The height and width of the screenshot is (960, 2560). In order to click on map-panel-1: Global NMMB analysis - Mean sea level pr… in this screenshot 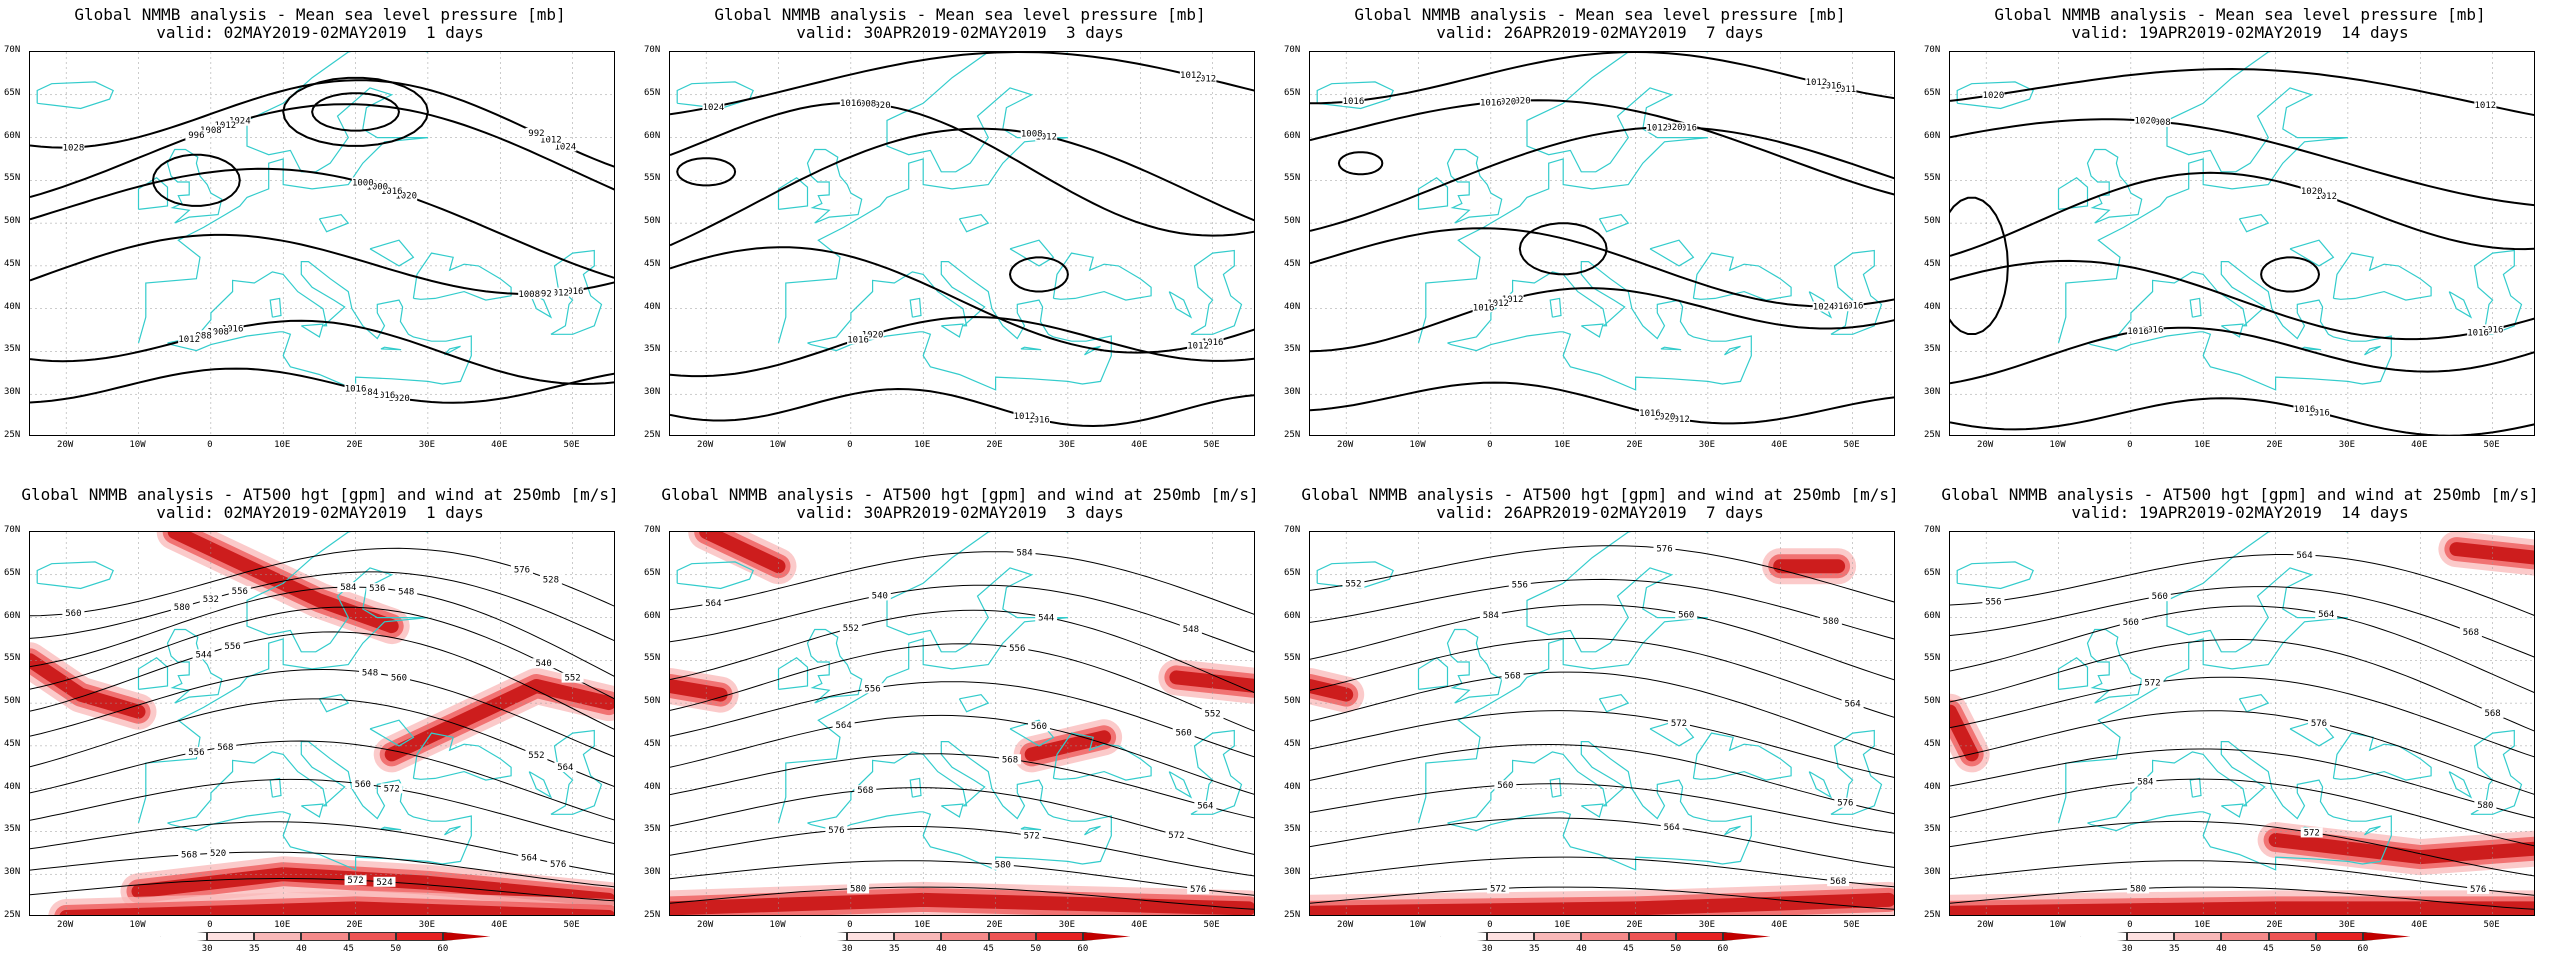, I will do `click(320, 240)`.